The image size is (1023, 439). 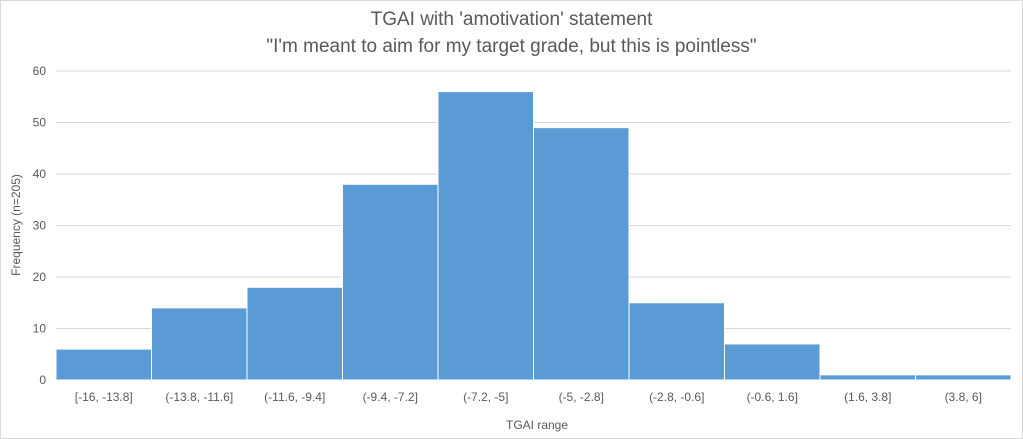 I want to click on y-axis-label: Frequency (n=205), so click(x=16, y=225).